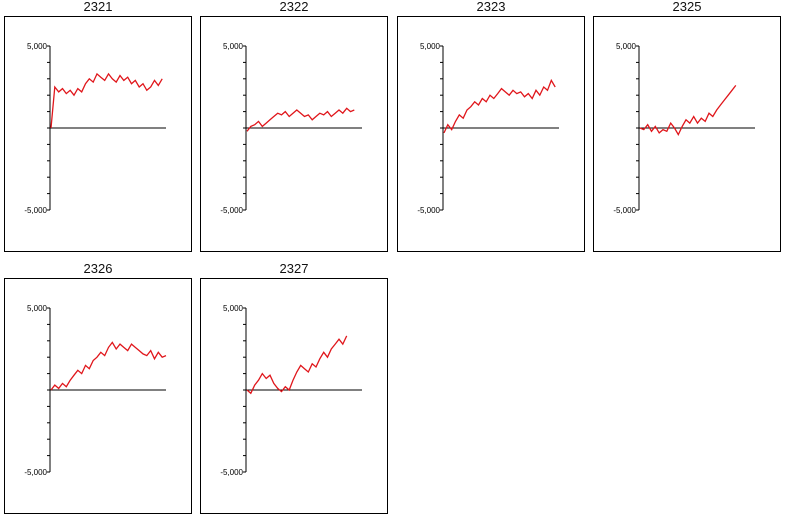 The width and height of the screenshot is (787, 520). I want to click on chart-title: 2323, so click(491, 7).